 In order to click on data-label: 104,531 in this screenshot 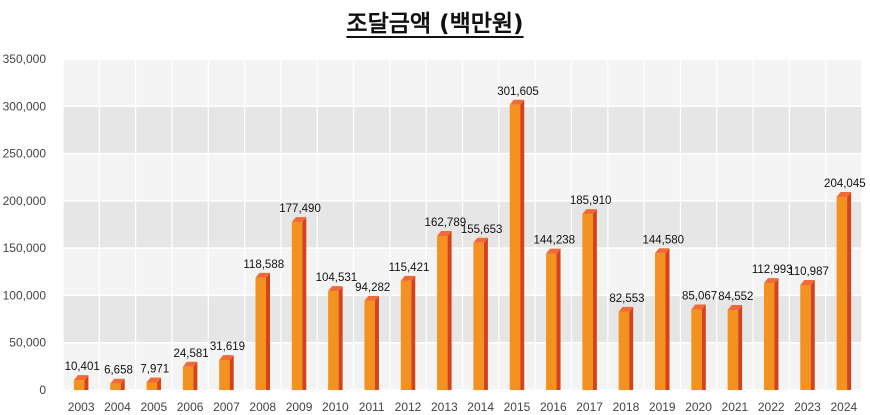, I will do `click(337, 278)`.